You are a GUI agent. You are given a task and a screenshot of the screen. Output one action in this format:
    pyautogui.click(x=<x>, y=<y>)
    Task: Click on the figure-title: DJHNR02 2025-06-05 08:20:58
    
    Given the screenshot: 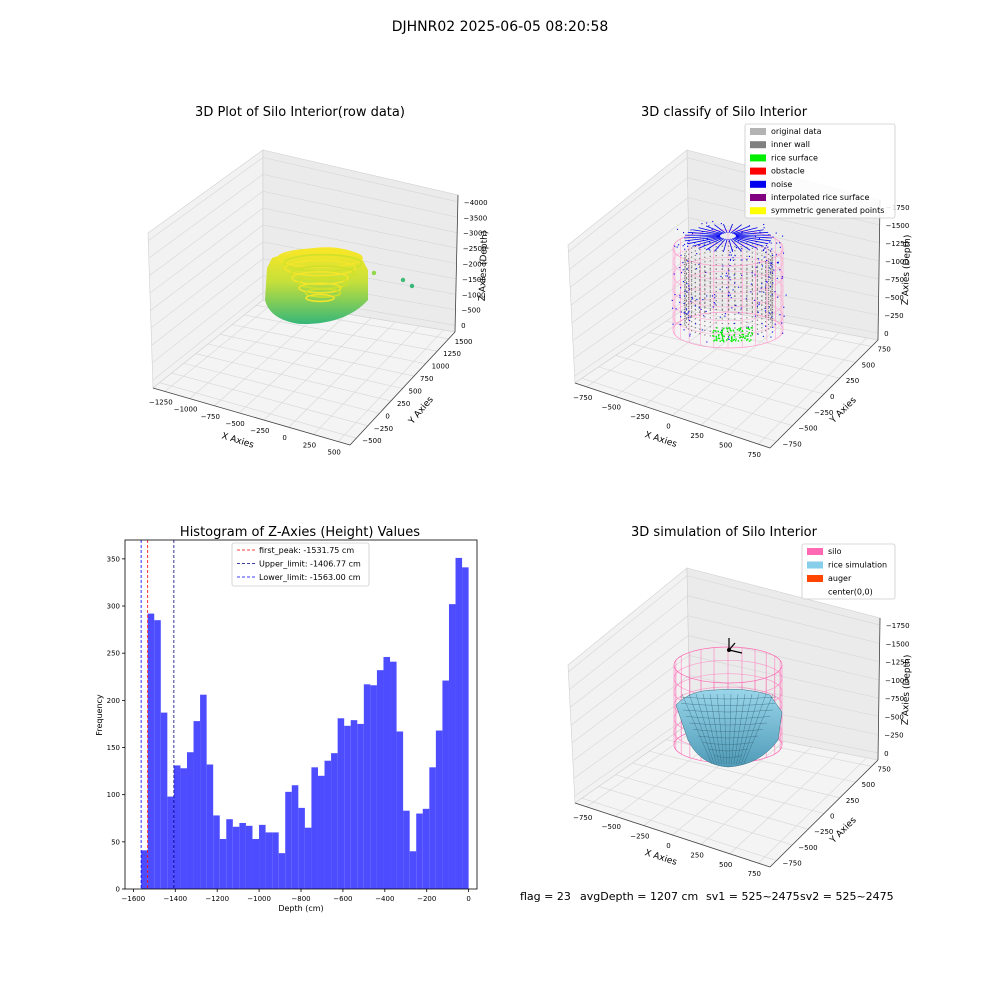 What is the action you would take?
    pyautogui.click(x=500, y=27)
    